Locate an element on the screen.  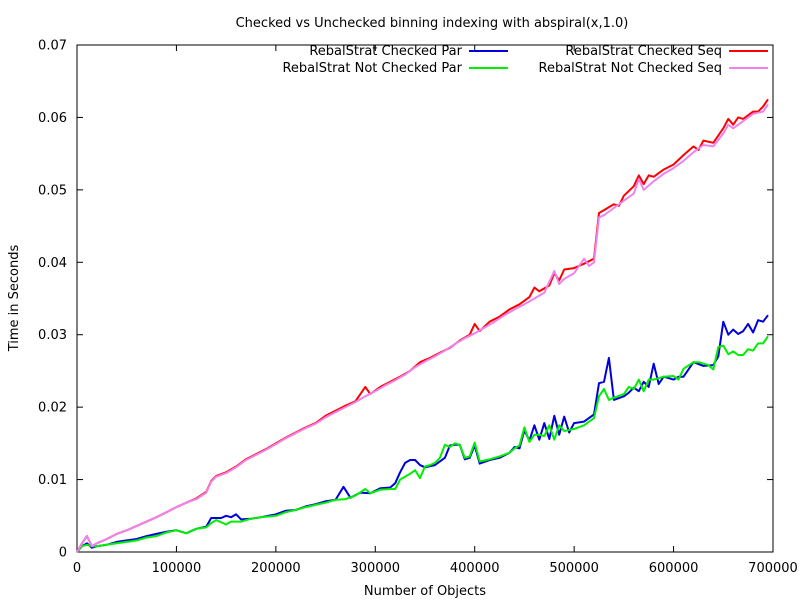
x-tick-label: 200000 is located at coordinates (276, 568).